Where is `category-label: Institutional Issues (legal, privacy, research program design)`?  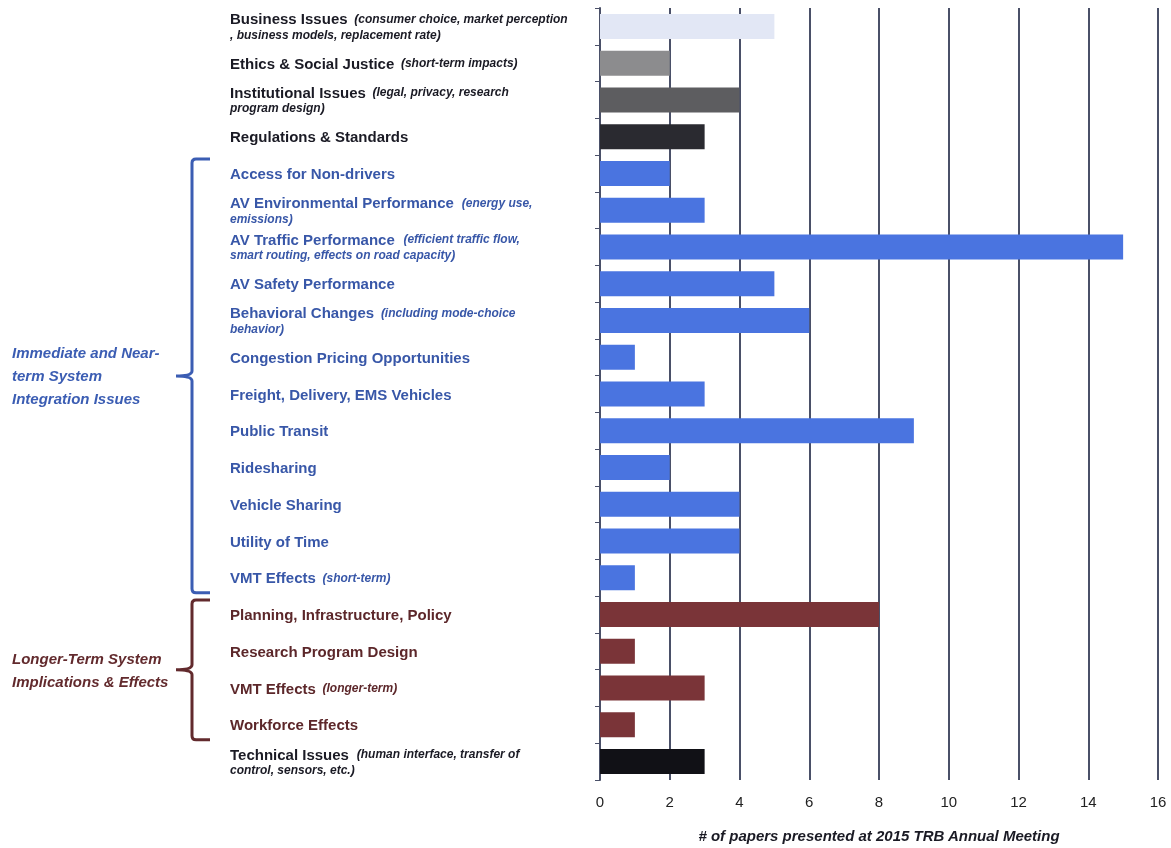 category-label: Institutional Issues (legal, privacy, research program design) is located at coordinates (369, 99).